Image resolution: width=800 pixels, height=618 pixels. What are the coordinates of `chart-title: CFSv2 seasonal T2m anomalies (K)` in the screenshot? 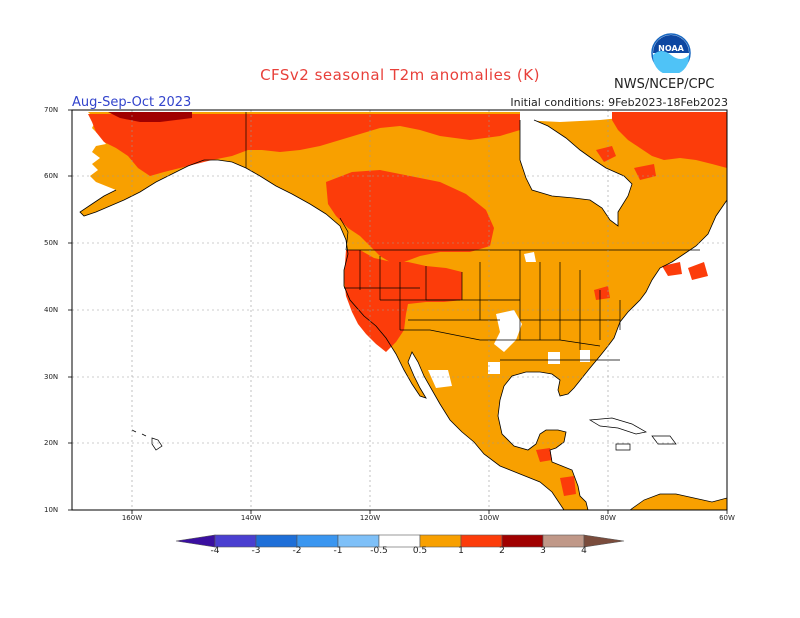 It's located at (400, 75).